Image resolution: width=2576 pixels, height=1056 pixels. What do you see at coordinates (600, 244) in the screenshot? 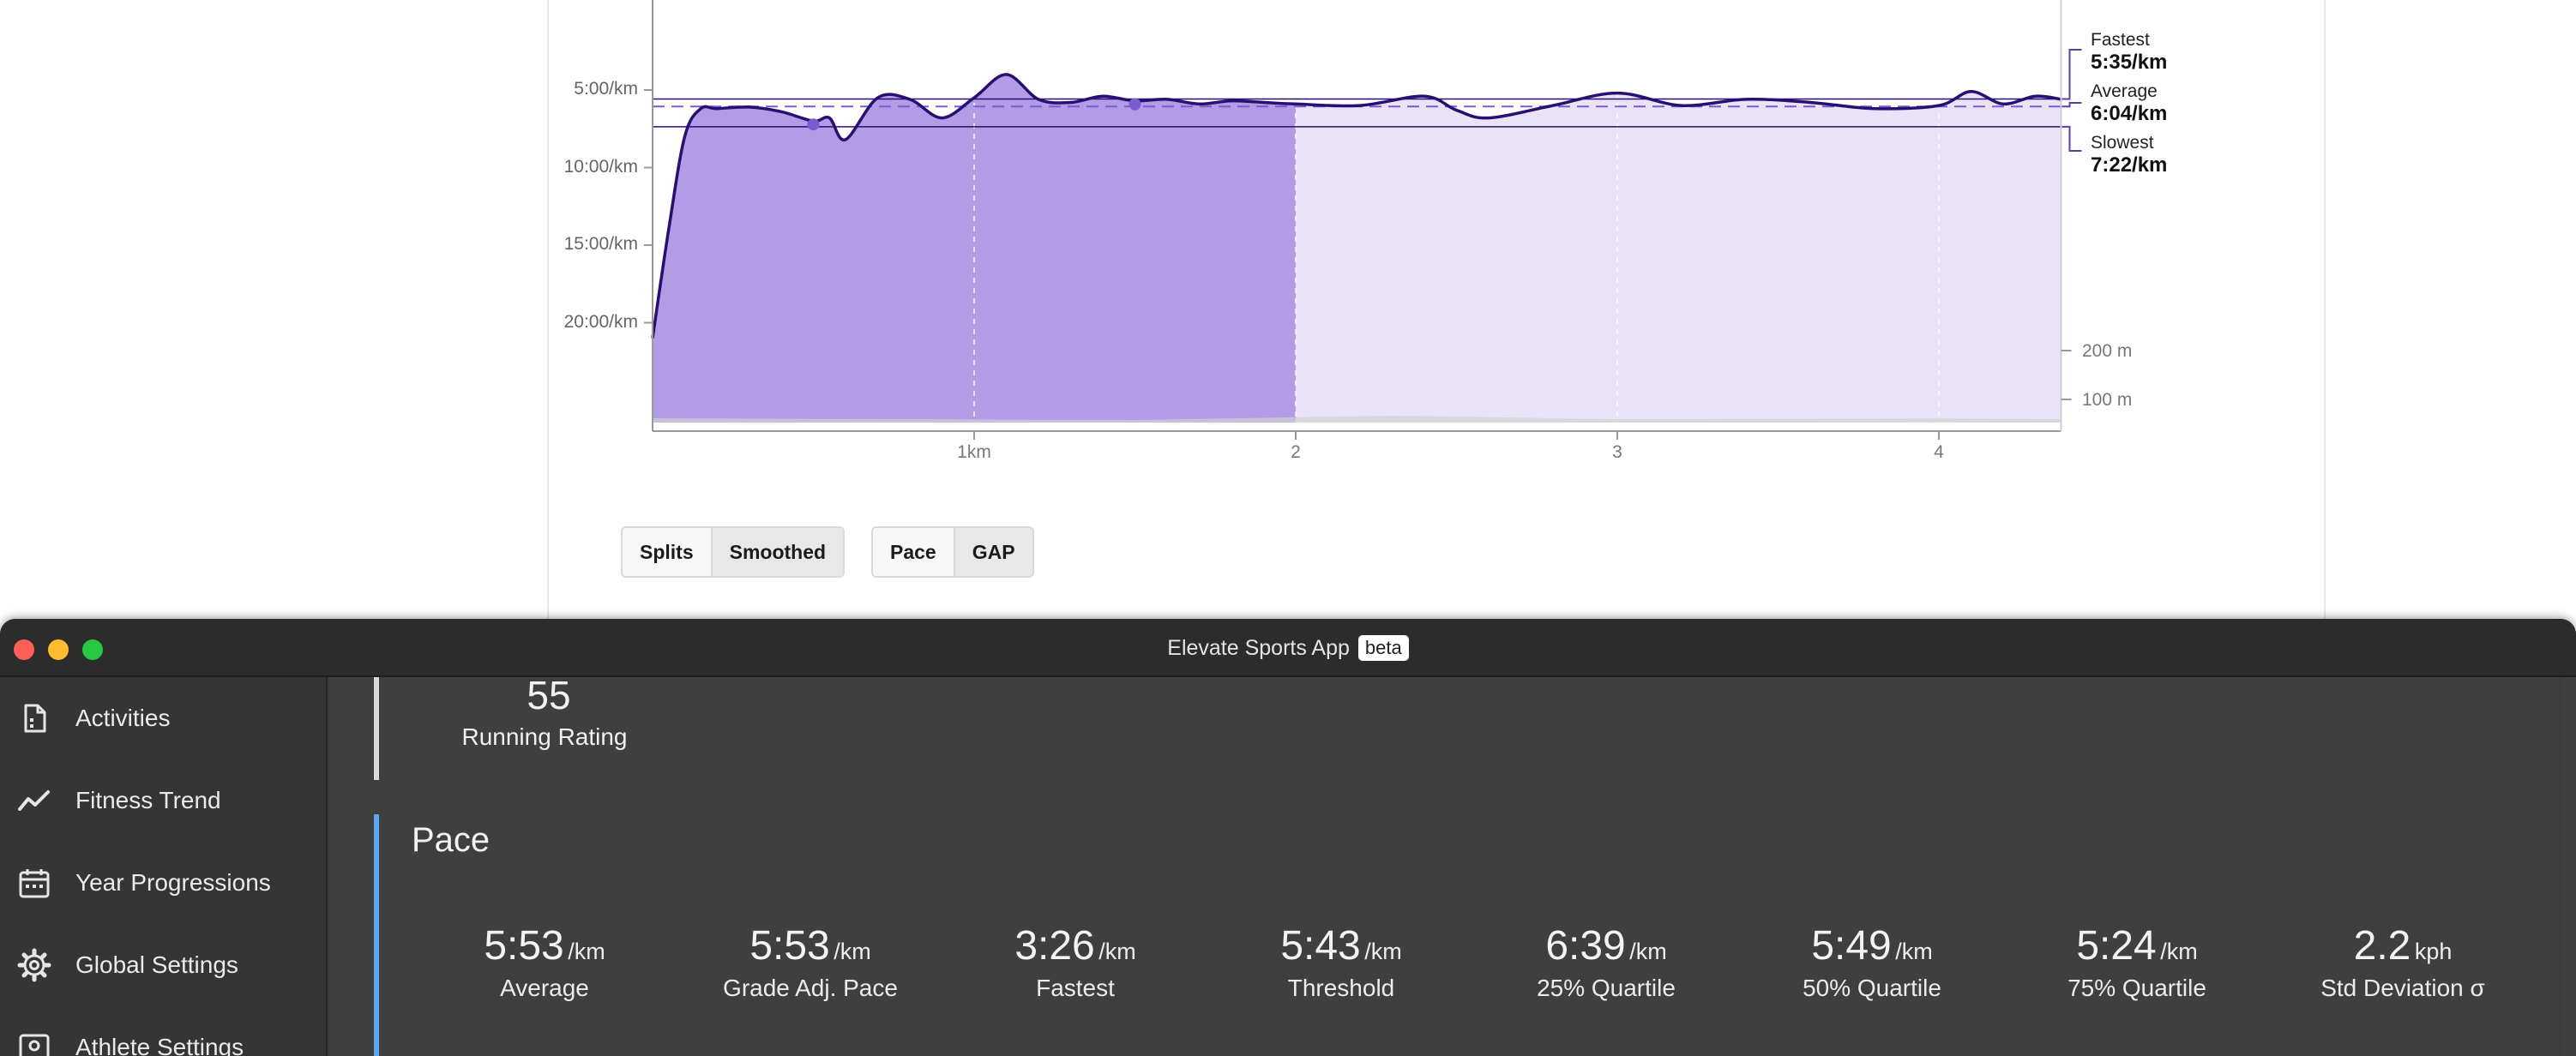
I see `y-tick-label: 15:00/km` at bounding box center [600, 244].